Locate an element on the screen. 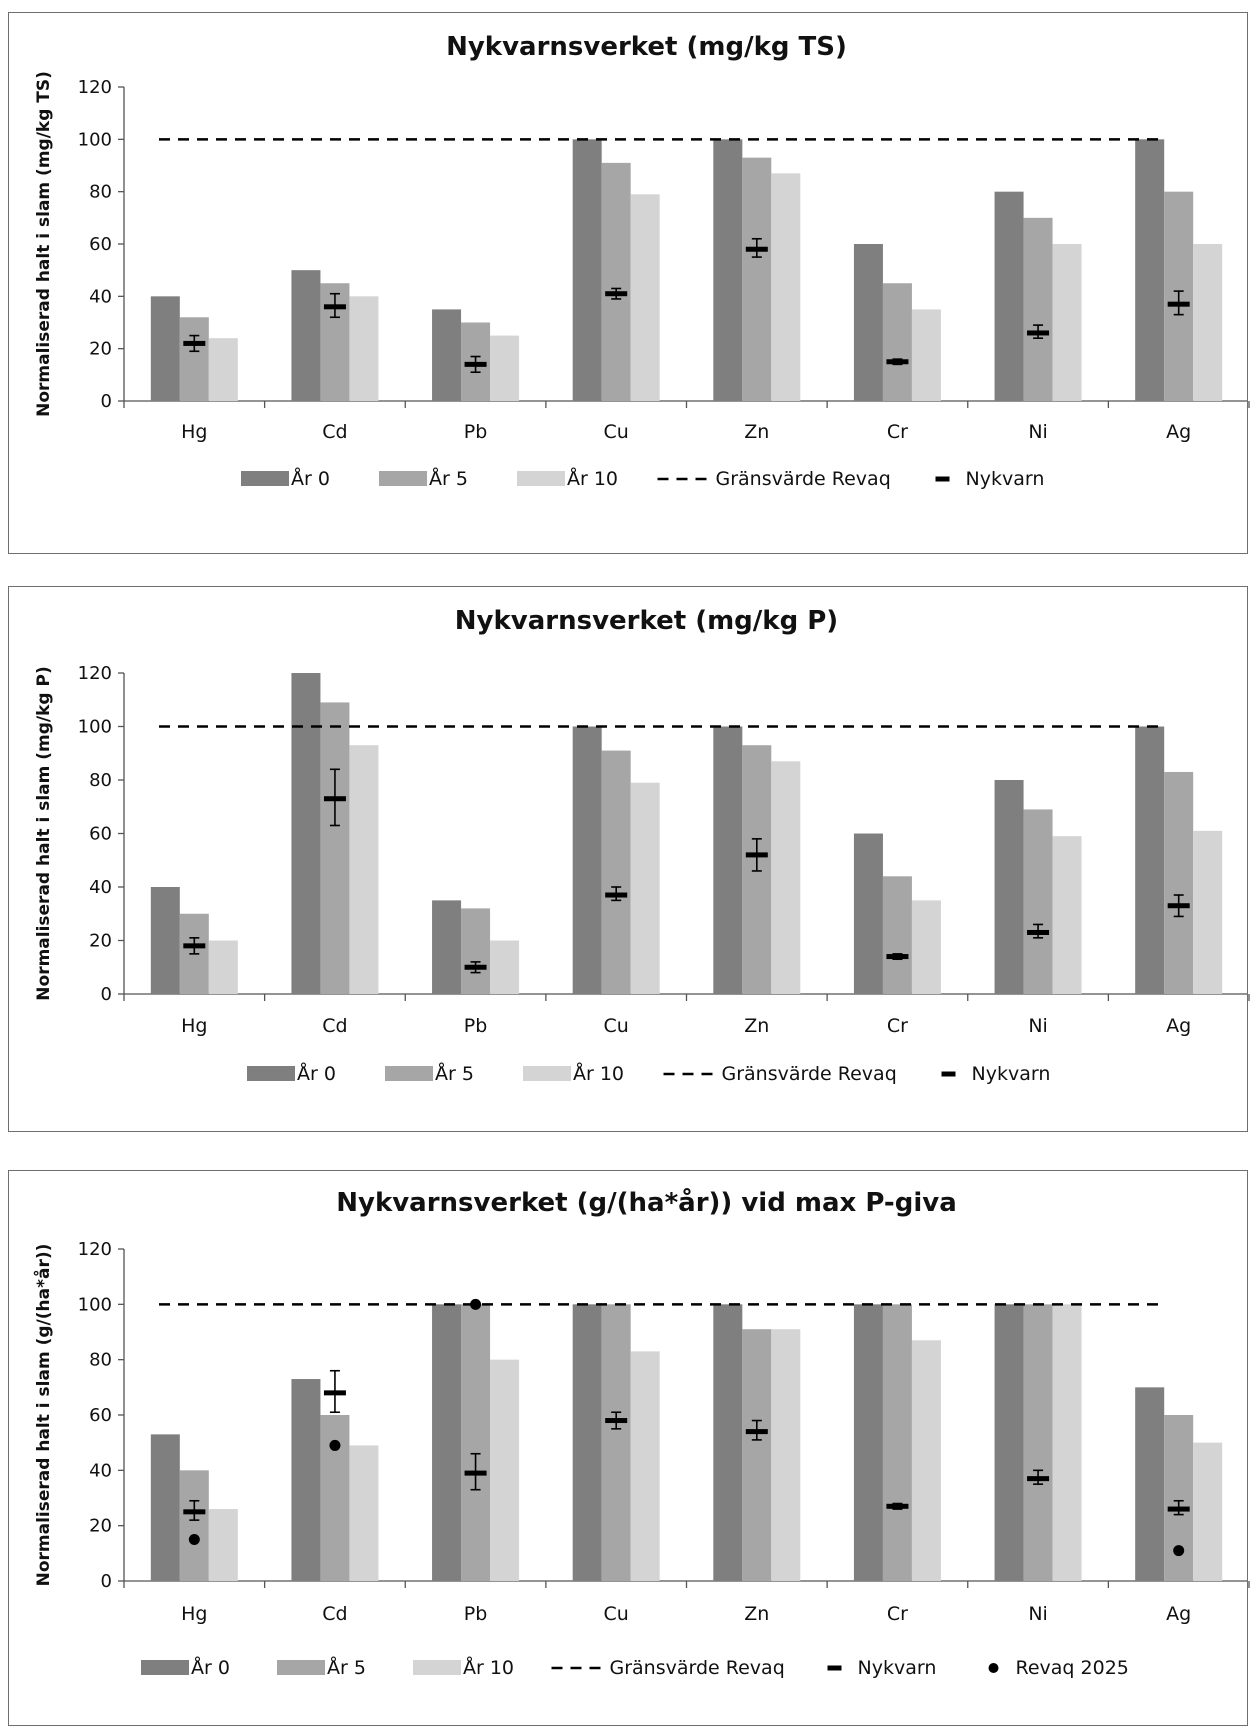 The width and height of the screenshot is (1258, 1733). bar-ar5-ag is located at coordinates (1179, 882).